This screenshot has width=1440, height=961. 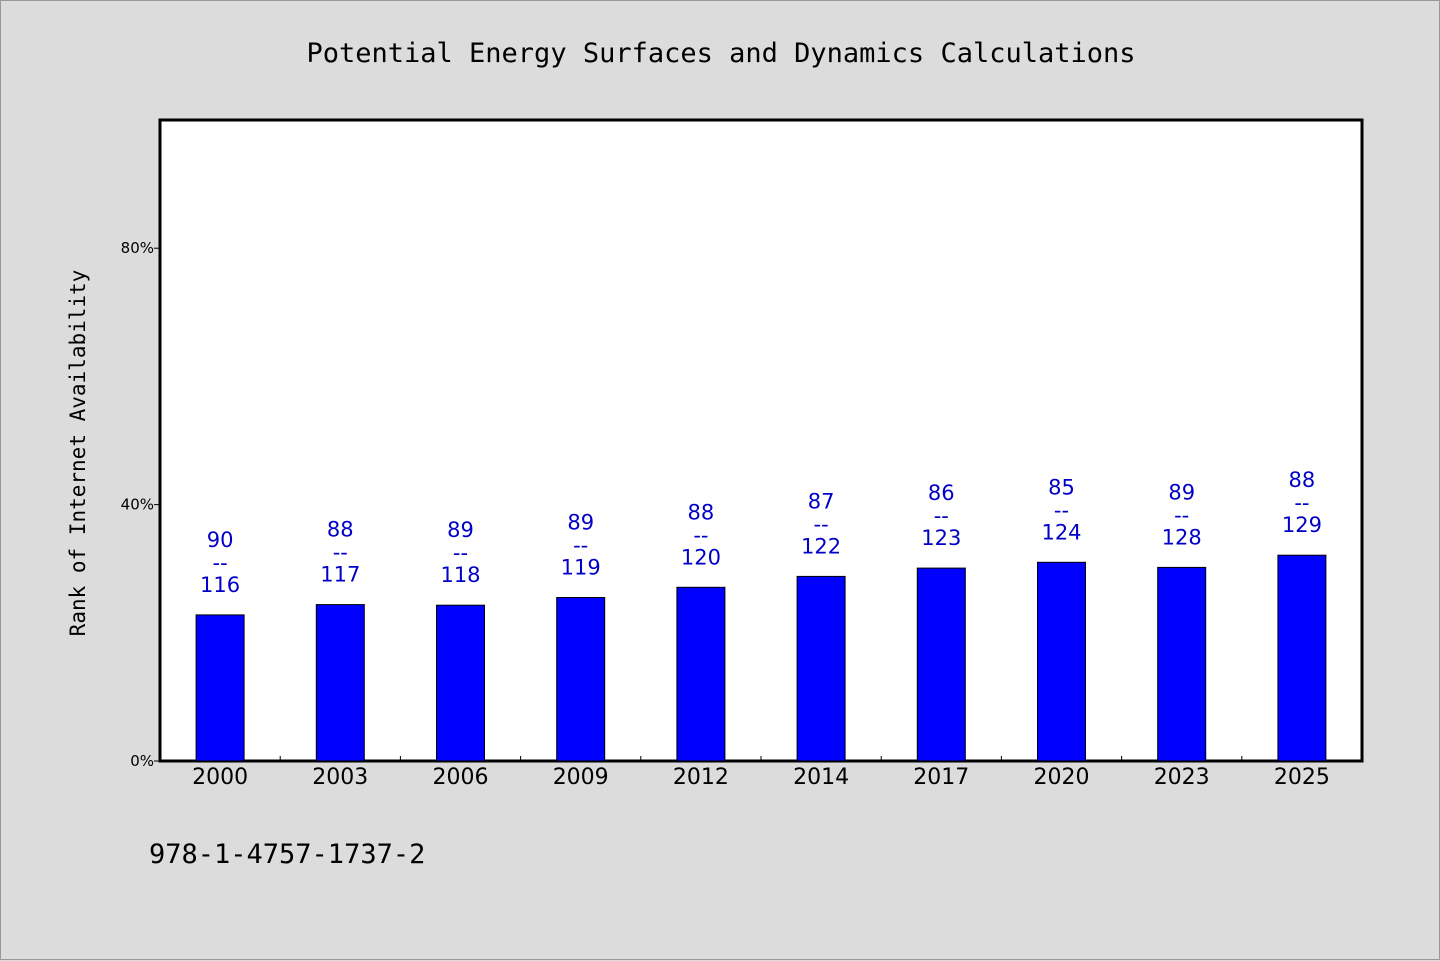 I want to click on data-label-sep-2012: --, so click(x=700, y=535).